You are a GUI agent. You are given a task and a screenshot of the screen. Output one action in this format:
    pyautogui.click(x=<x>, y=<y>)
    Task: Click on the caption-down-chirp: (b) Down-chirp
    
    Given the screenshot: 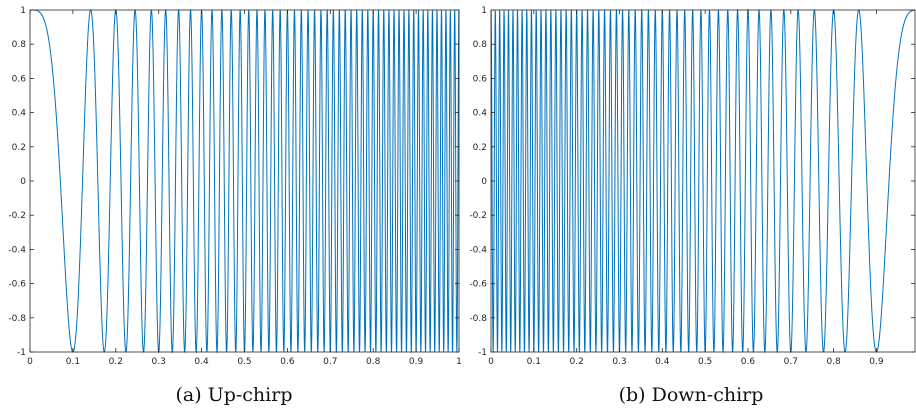 What is the action you would take?
    pyautogui.click(x=691, y=395)
    